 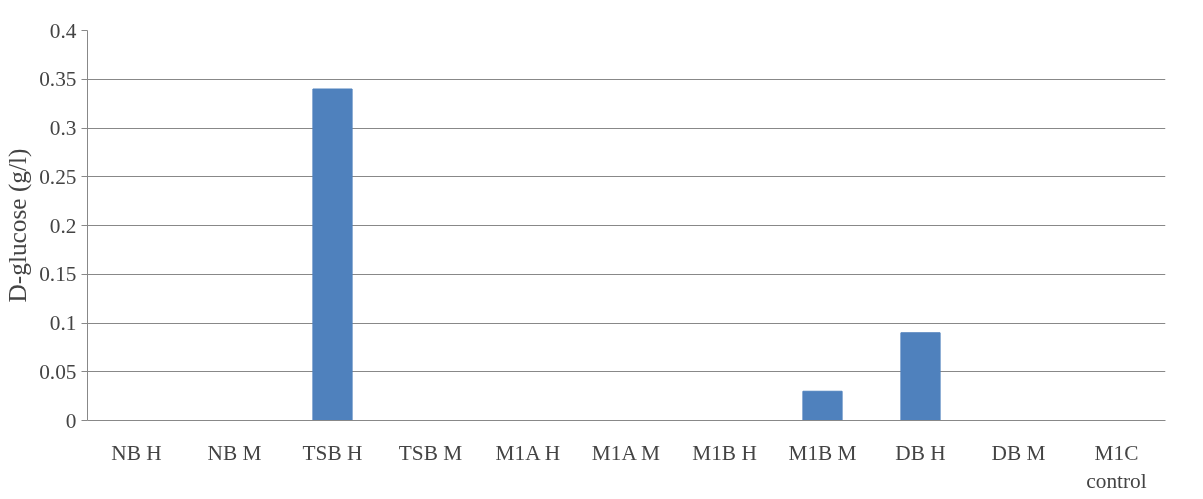 I want to click on x-tick-label: NB H, so click(x=136, y=452).